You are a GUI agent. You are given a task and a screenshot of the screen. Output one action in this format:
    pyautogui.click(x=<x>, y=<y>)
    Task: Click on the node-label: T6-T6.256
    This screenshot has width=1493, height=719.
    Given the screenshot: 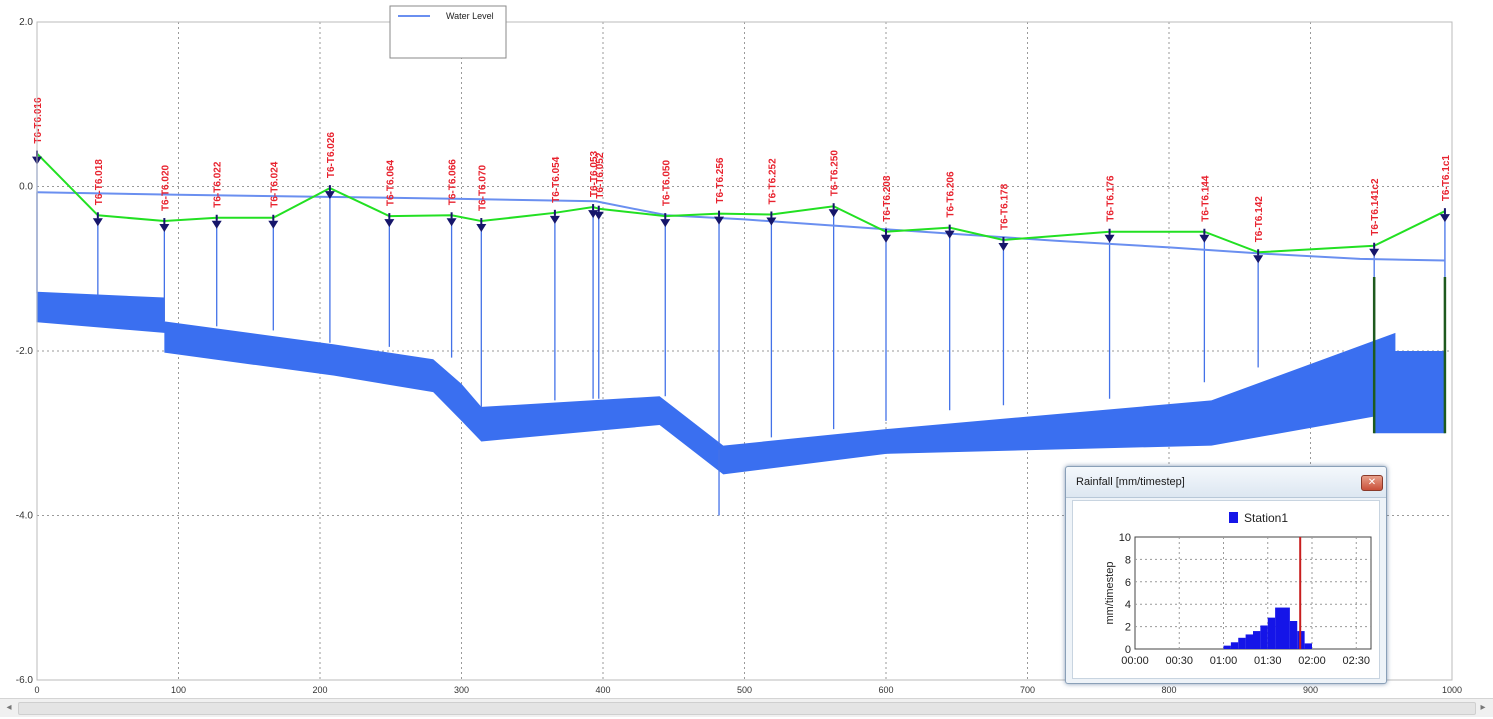 What is the action you would take?
    pyautogui.click(x=720, y=180)
    